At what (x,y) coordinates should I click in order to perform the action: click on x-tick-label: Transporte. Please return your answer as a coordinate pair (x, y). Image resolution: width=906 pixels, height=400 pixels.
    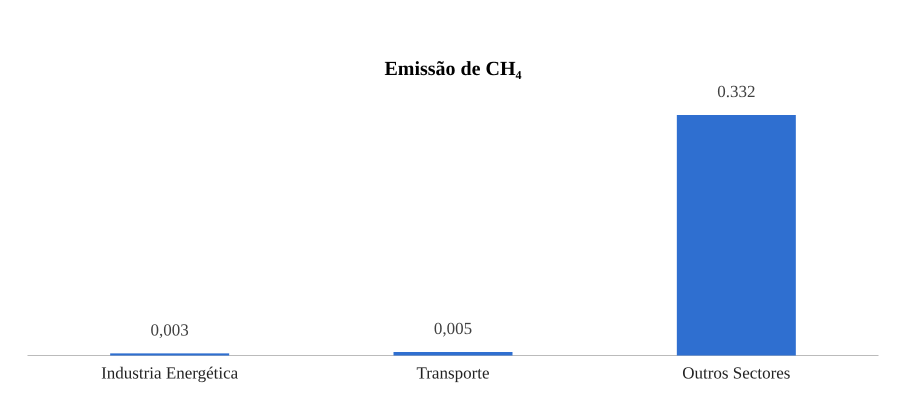
    Looking at the image, I should click on (453, 372).